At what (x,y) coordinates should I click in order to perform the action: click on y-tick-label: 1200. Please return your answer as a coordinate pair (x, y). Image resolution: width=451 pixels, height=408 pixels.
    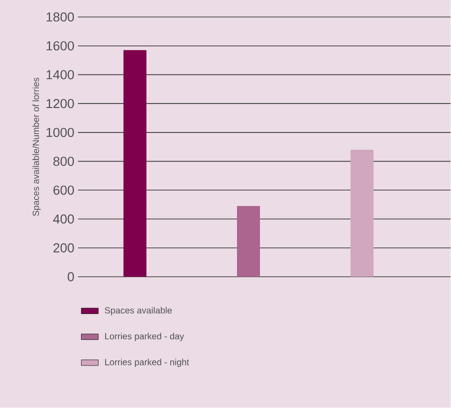
    Looking at the image, I should click on (60, 103).